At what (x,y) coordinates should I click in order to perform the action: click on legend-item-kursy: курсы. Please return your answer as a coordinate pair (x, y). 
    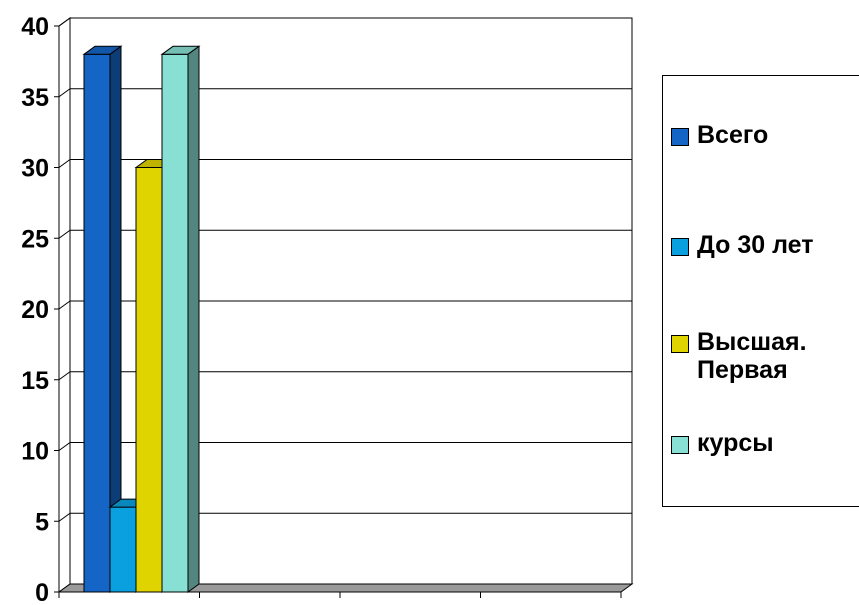
    Looking at the image, I should click on (722, 443).